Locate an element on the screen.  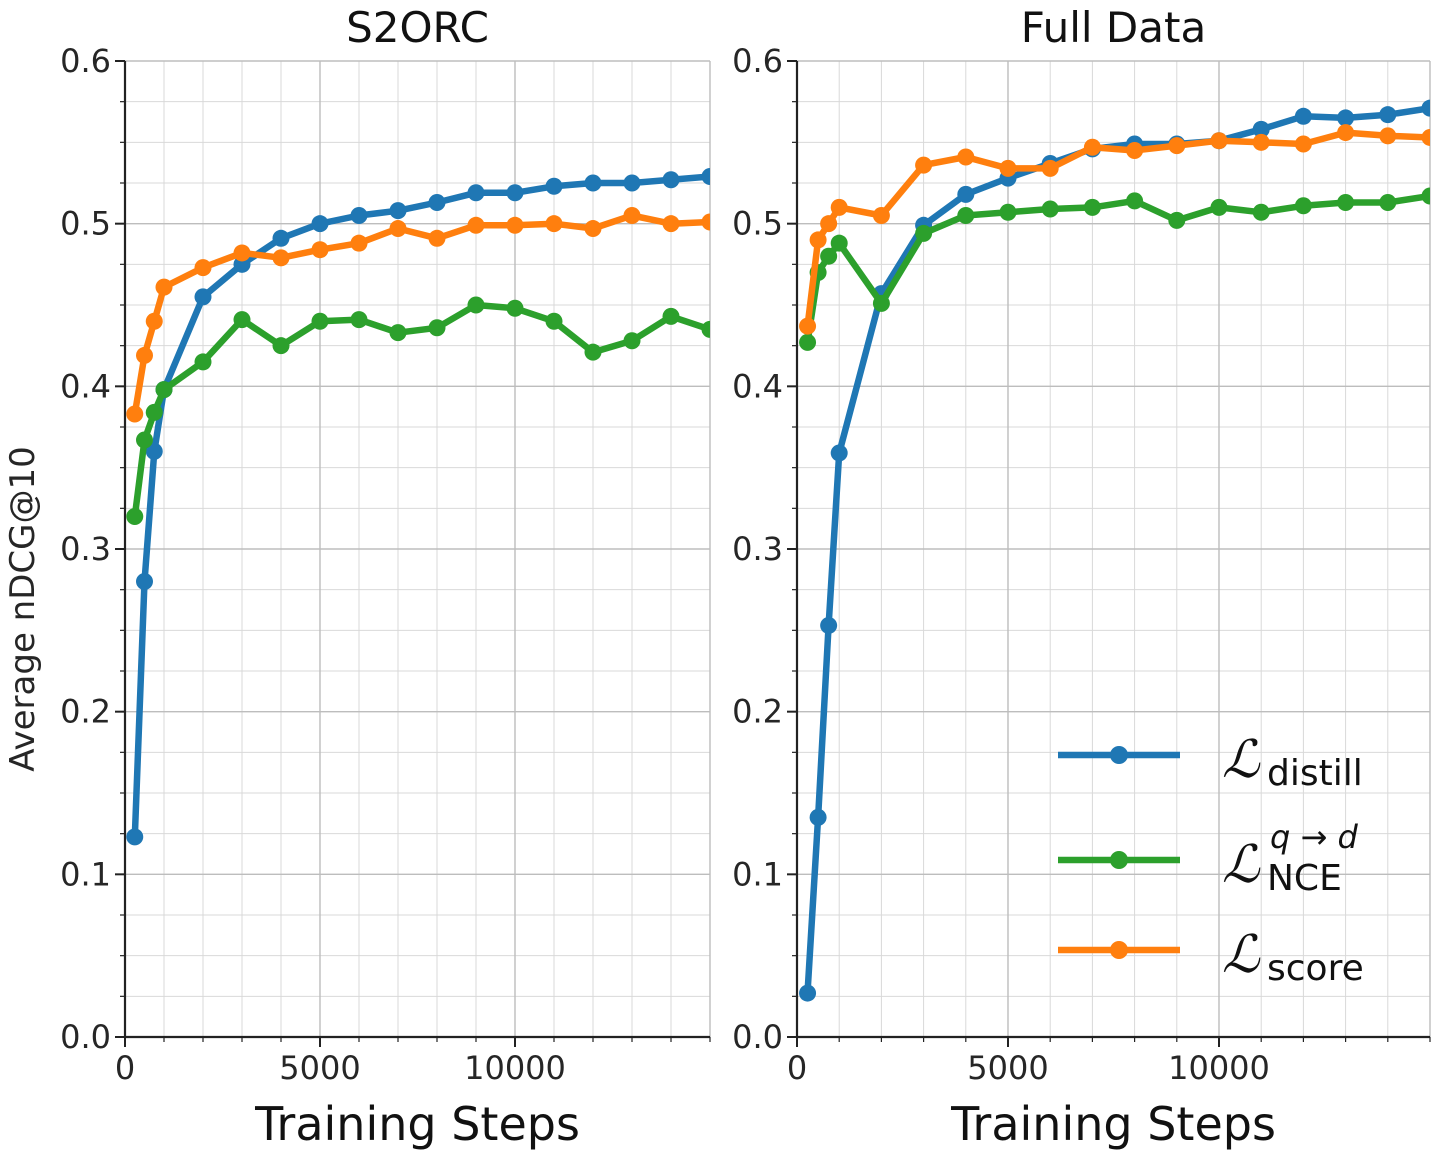
y-tick-label: 0.2 is located at coordinates (85, 712).